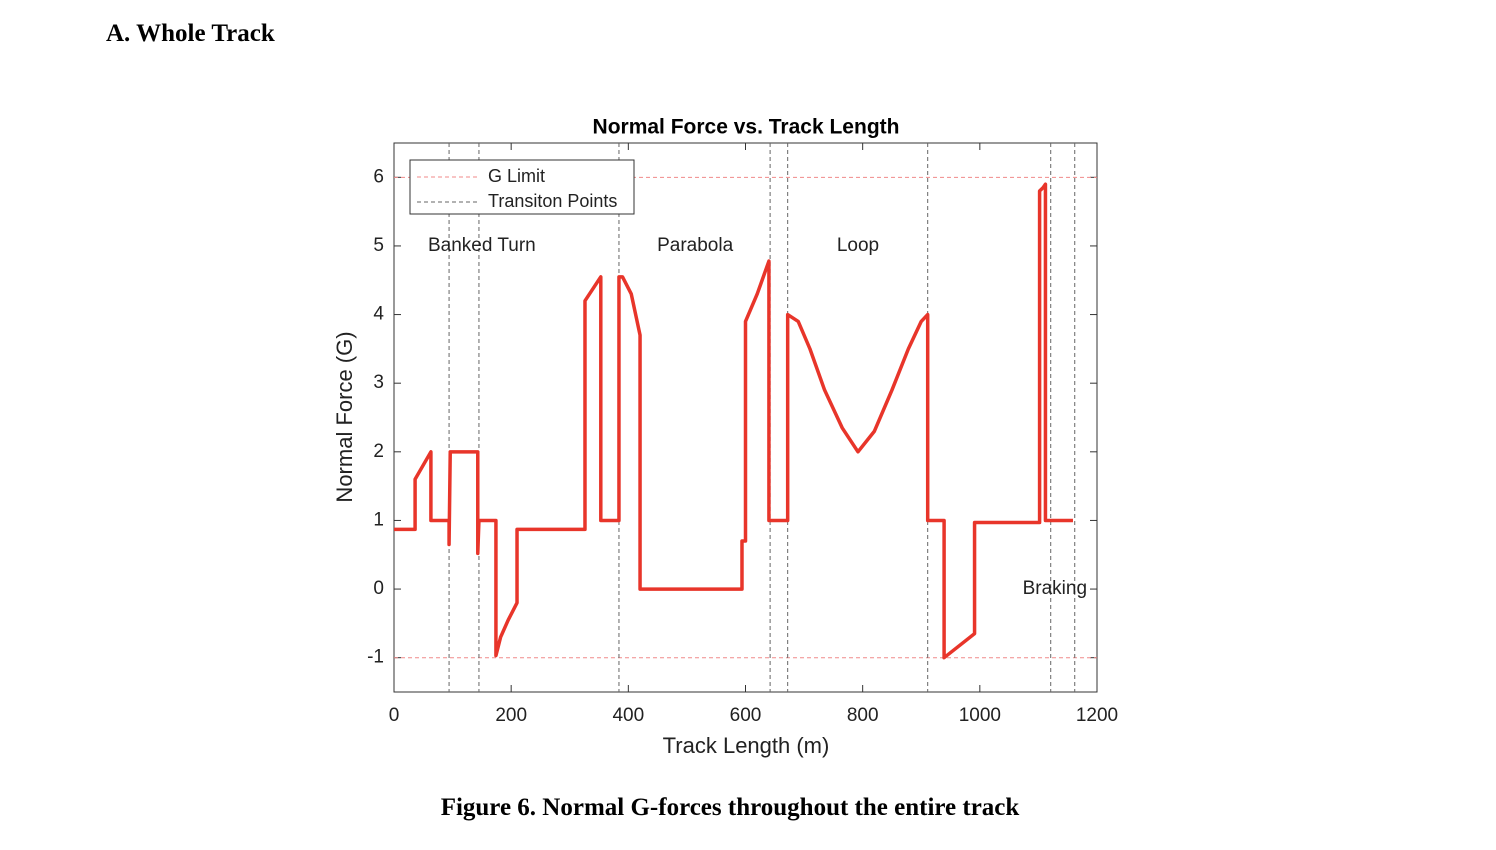 Image resolution: width=1496 pixels, height=850 pixels. What do you see at coordinates (746, 745) in the screenshot?
I see `x-axis-label: Track Length (m)` at bounding box center [746, 745].